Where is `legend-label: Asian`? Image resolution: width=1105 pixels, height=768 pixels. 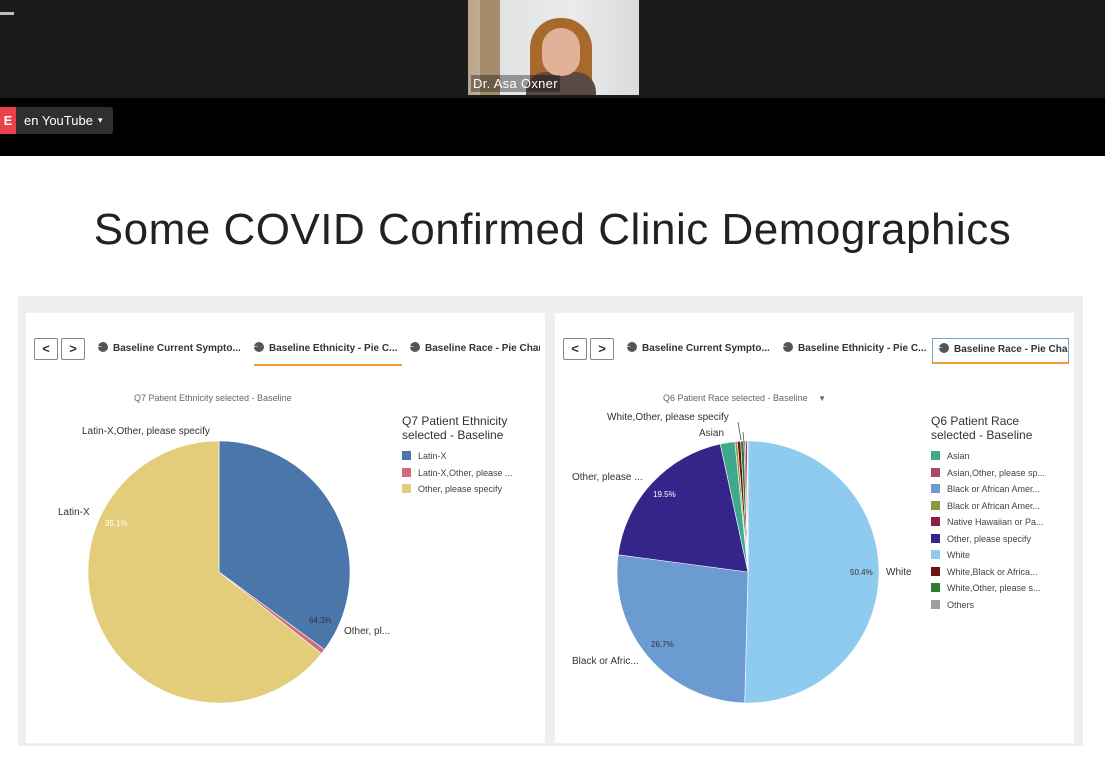 legend-label: Asian is located at coordinates (958, 456).